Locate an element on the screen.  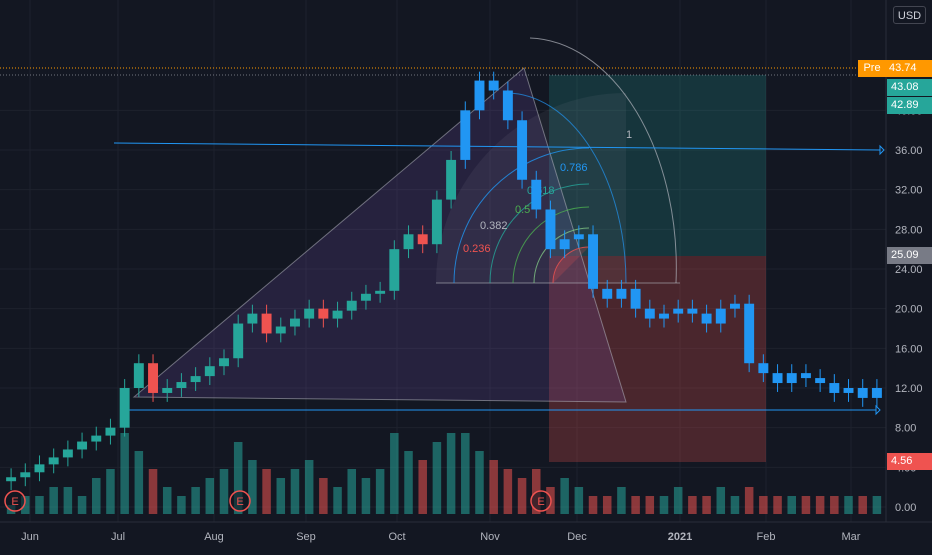
fib-level-label: 0.382 is located at coordinates (494, 226).